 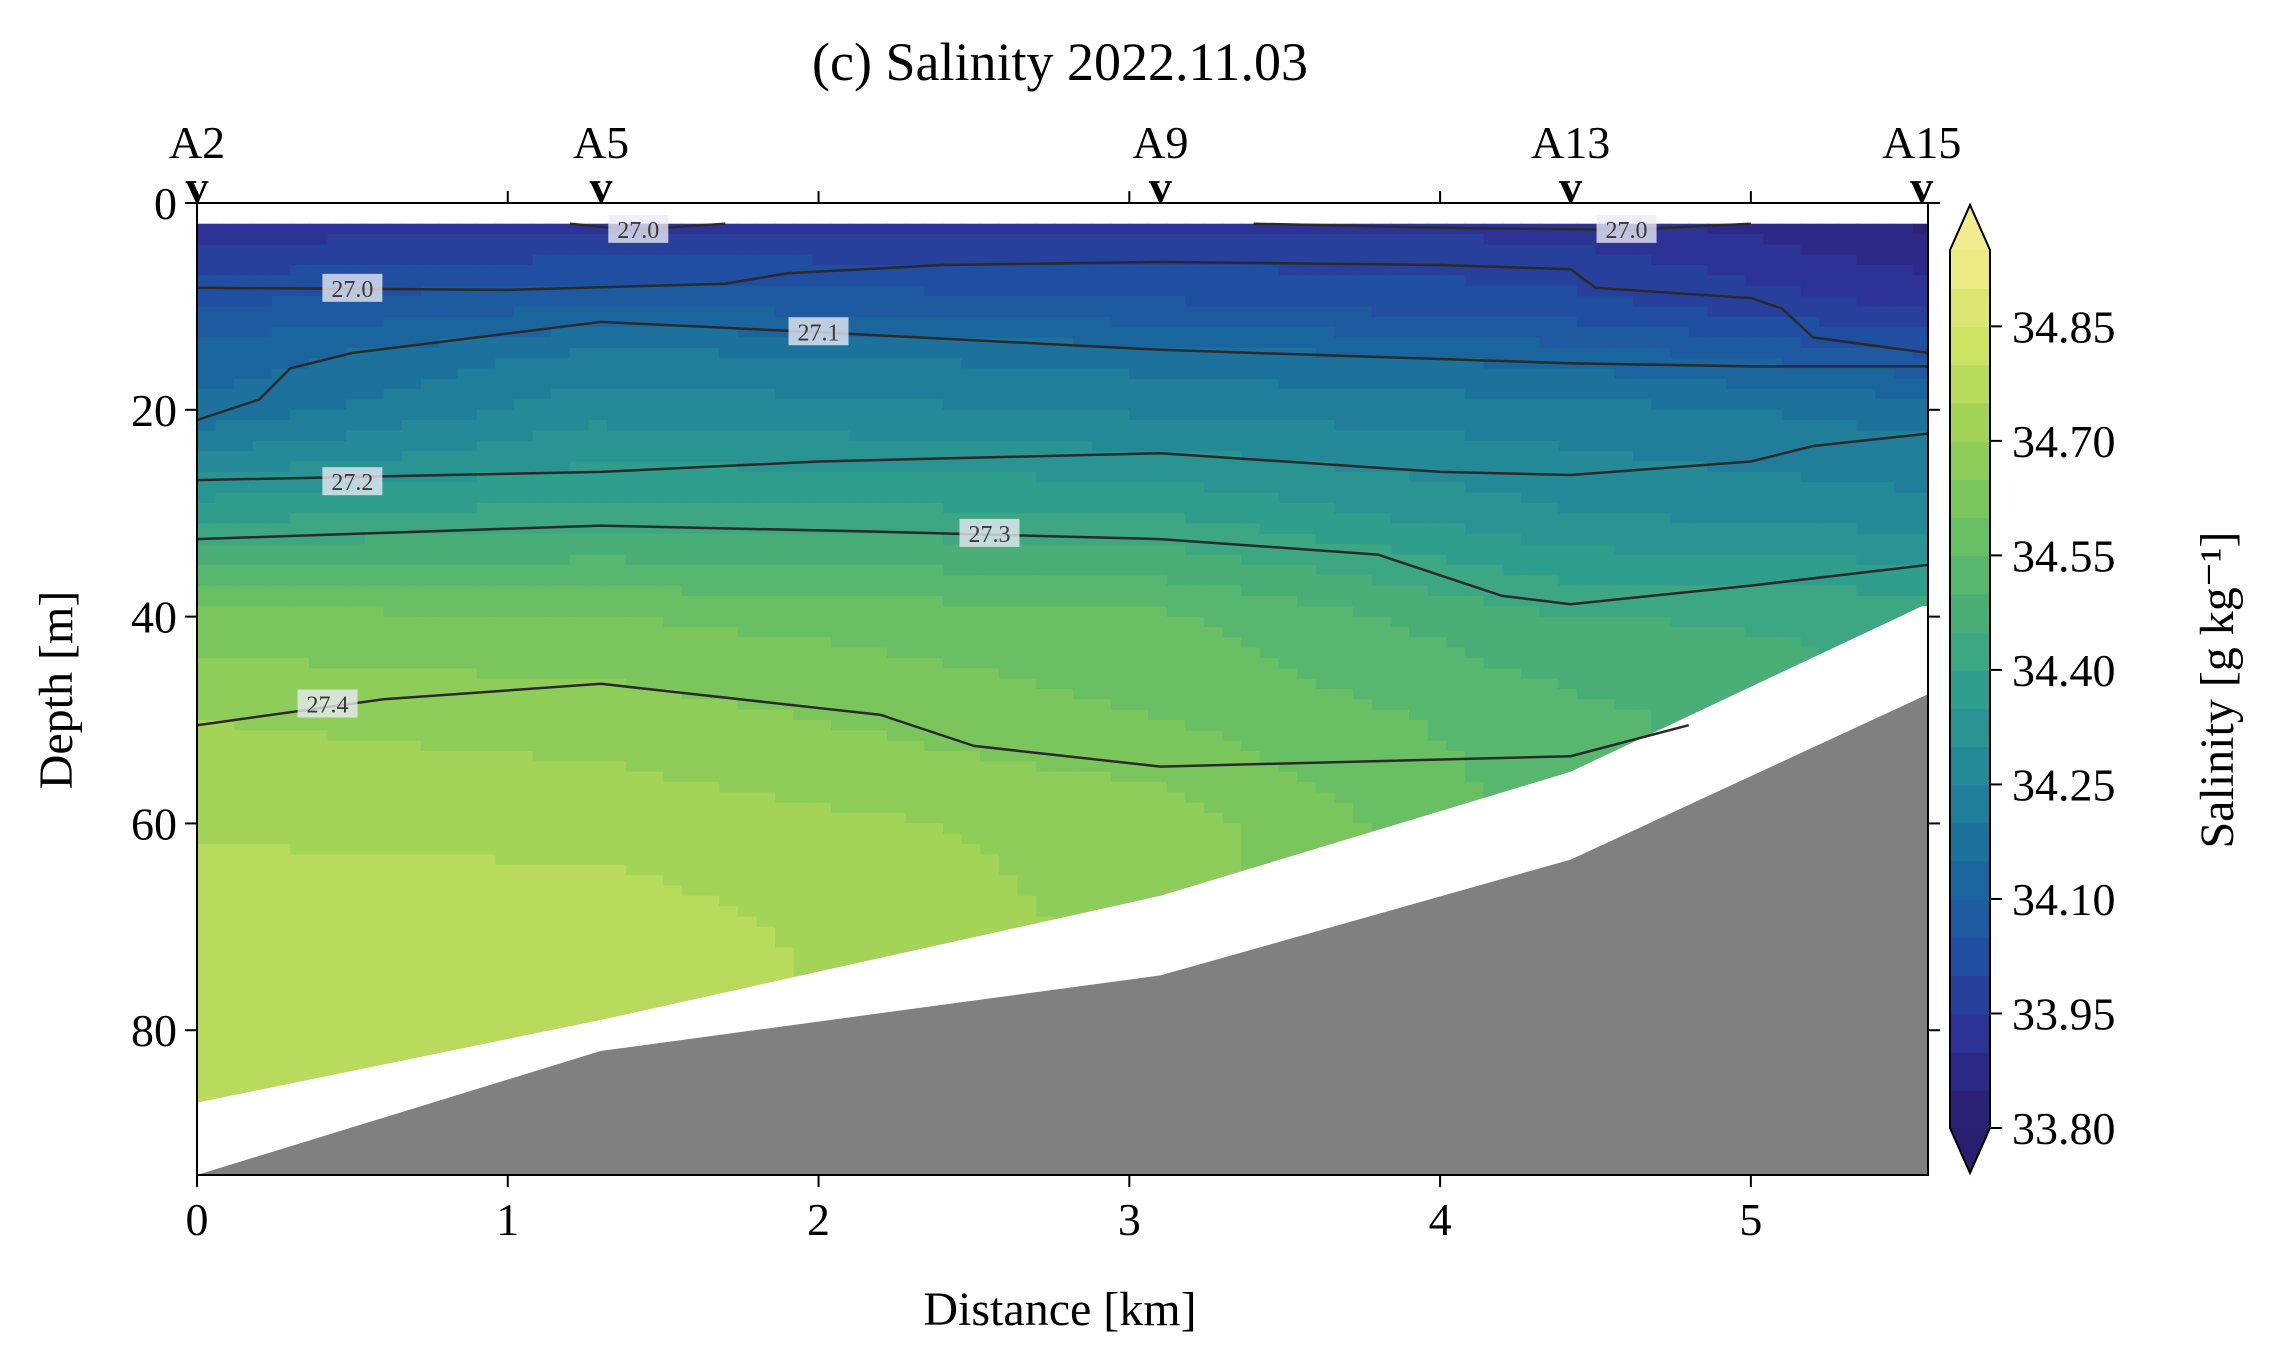 What do you see at coordinates (2064, 1013) in the screenshot?
I see `colorbar-tick-label: 33.95` at bounding box center [2064, 1013].